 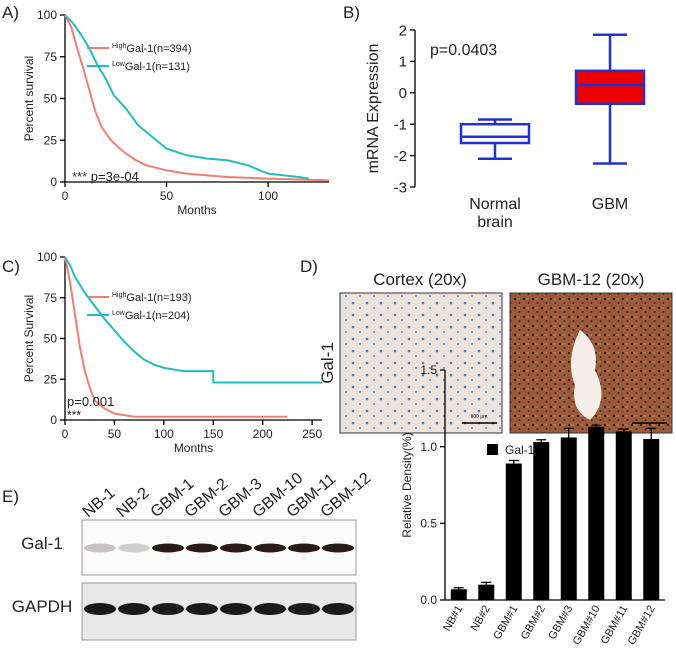 What do you see at coordinates (428, 524) in the screenshot?
I see `y-tick-label: 0.5` at bounding box center [428, 524].